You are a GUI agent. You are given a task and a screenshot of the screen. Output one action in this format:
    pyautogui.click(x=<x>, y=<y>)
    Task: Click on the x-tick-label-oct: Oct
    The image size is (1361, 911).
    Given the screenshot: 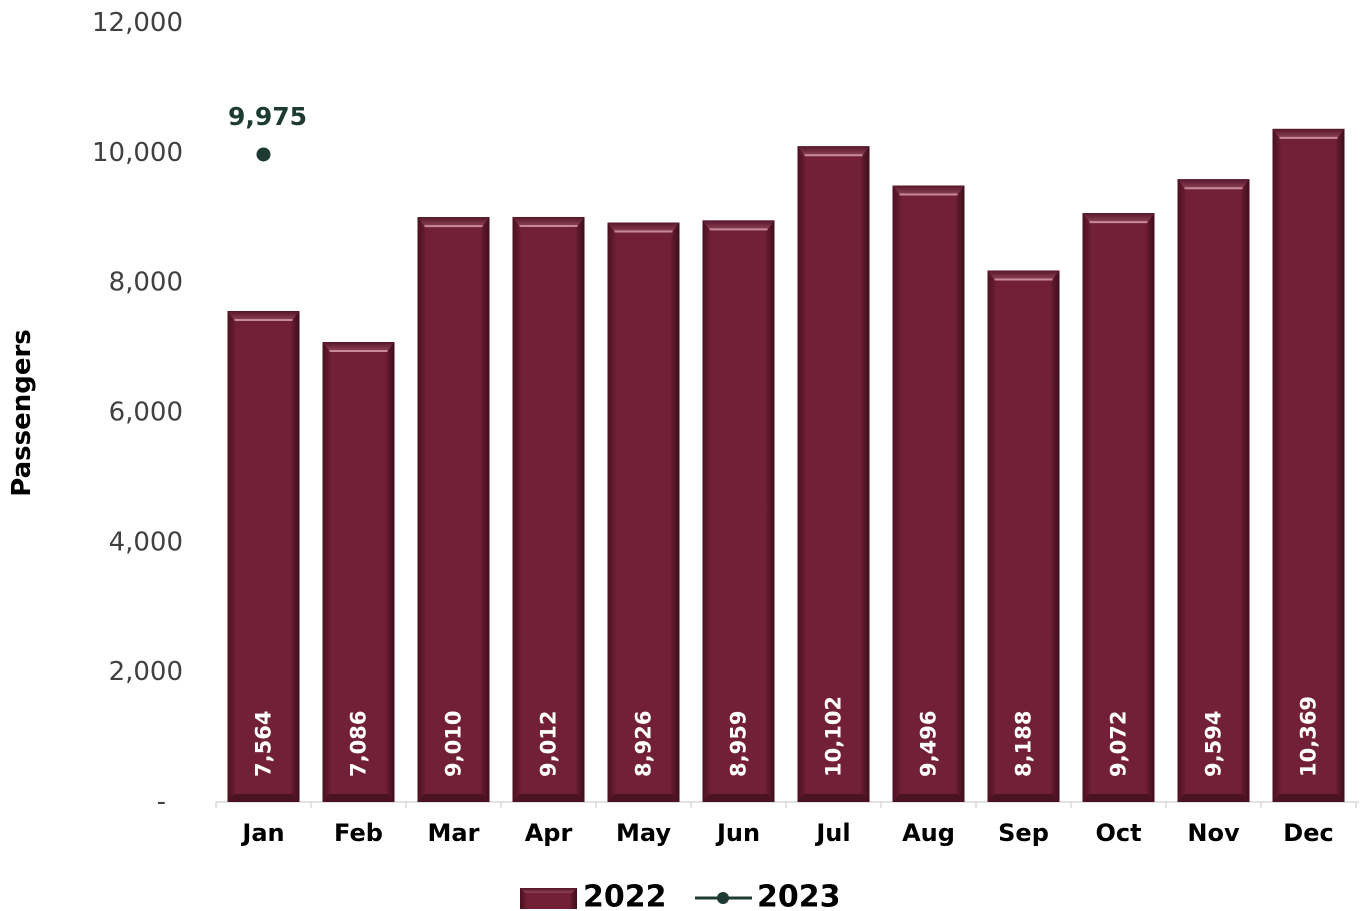 What is the action you would take?
    pyautogui.click(x=1118, y=833)
    